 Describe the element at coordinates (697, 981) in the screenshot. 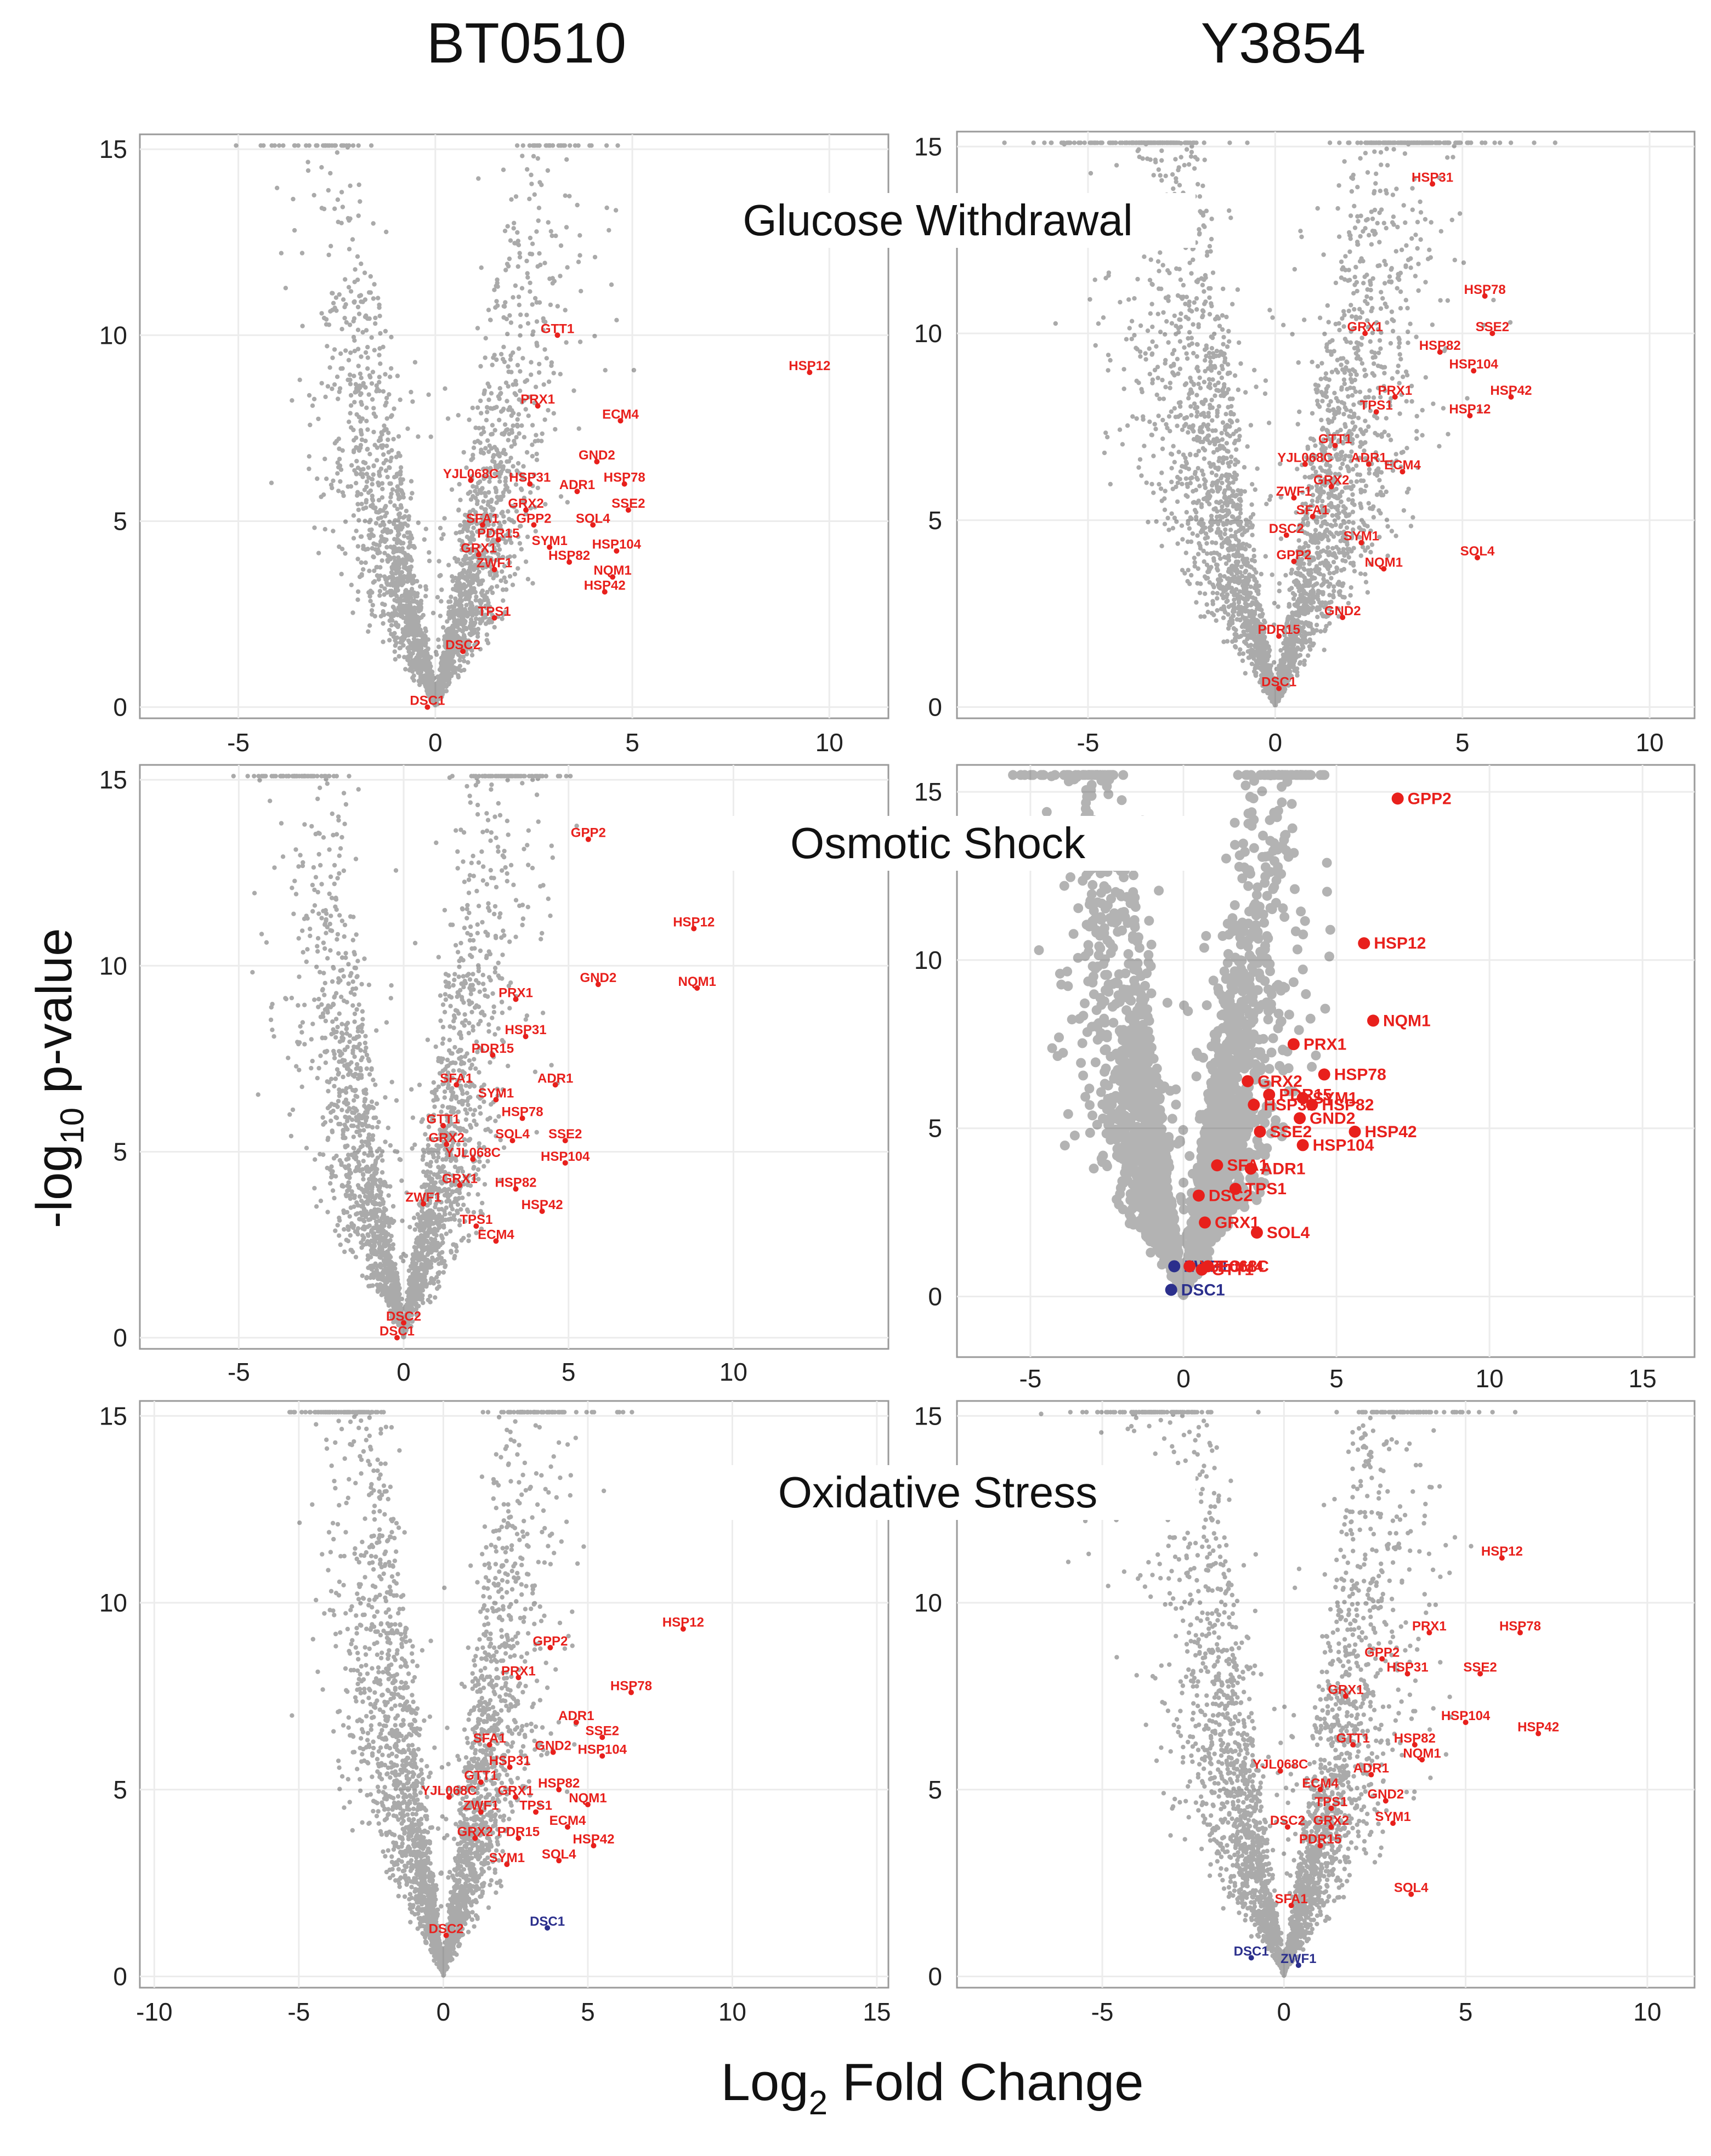

I see `gene-label-nqm1: NQM1` at that location.